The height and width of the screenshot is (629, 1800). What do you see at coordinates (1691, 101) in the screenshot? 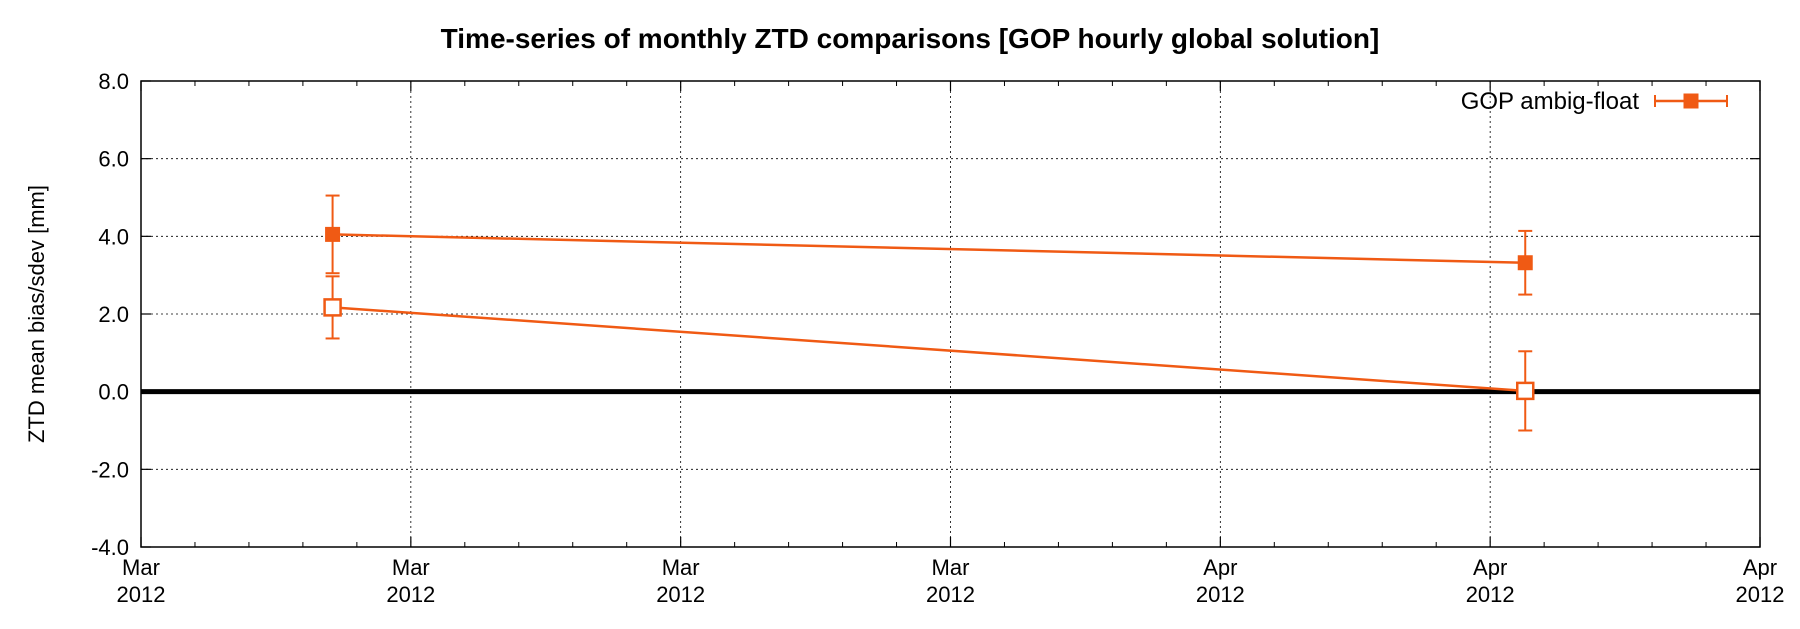
I see `legend-marker` at bounding box center [1691, 101].